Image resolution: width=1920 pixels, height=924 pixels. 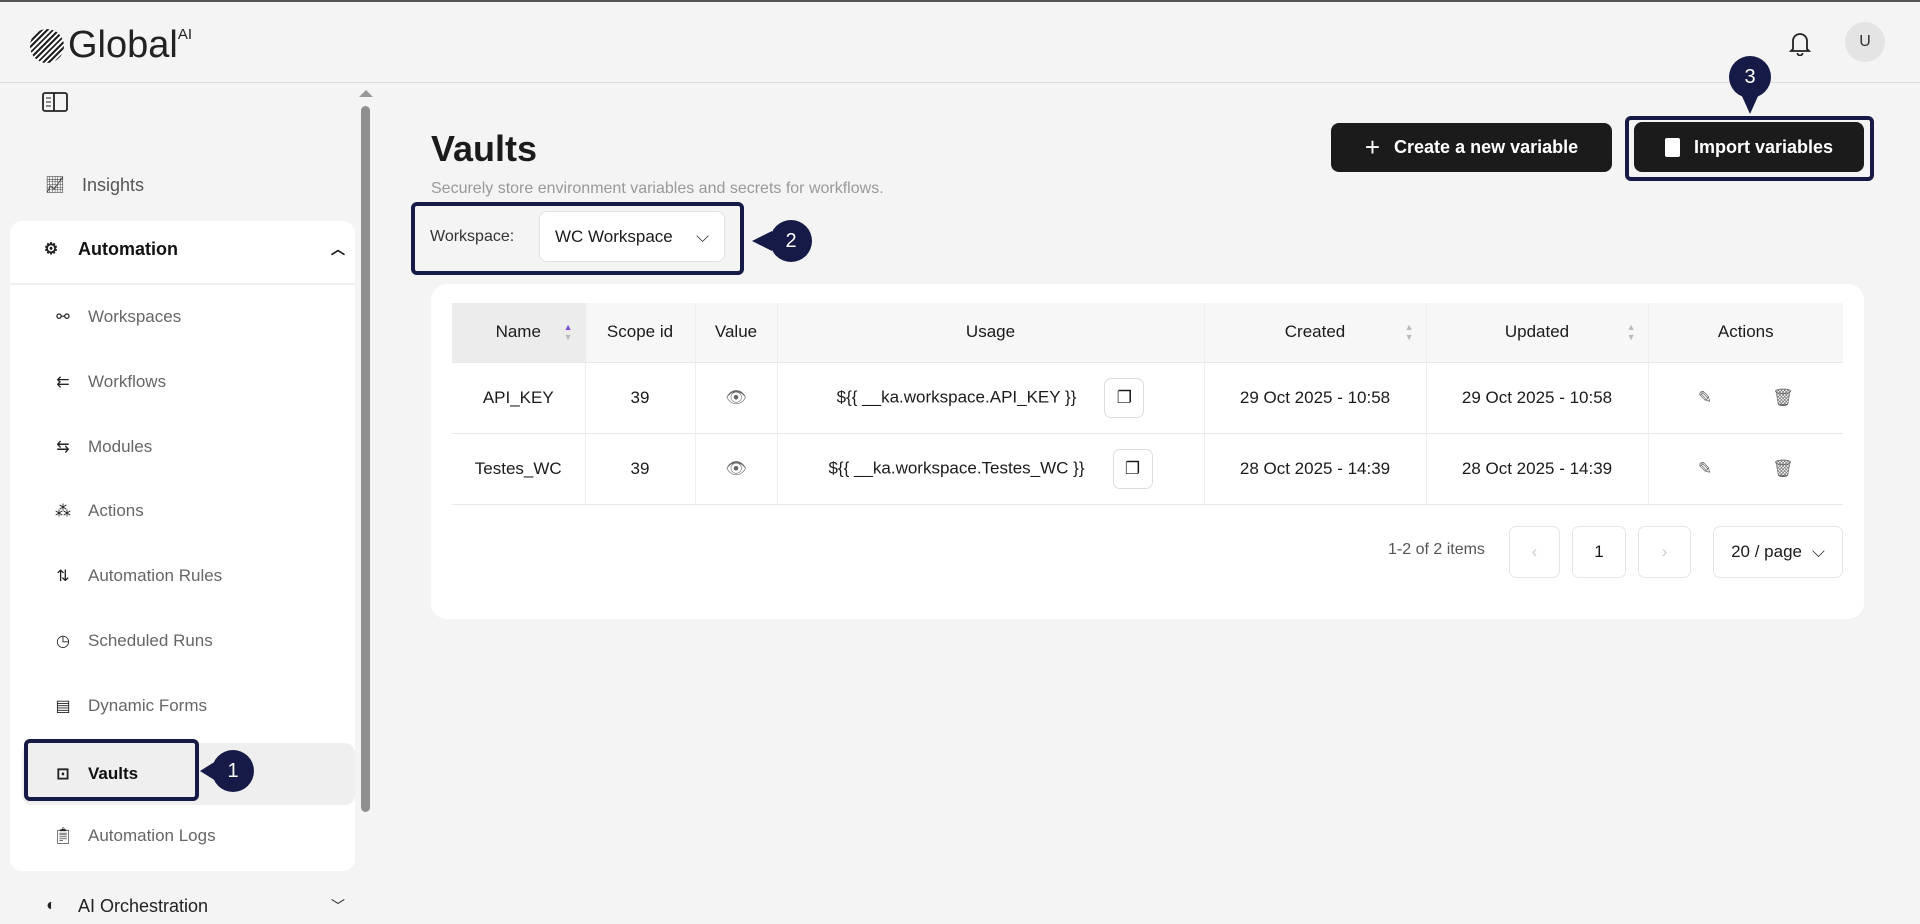 I want to click on cell-usage: ${{ __ka.workspace.Testes_WC }}, so click(x=956, y=467).